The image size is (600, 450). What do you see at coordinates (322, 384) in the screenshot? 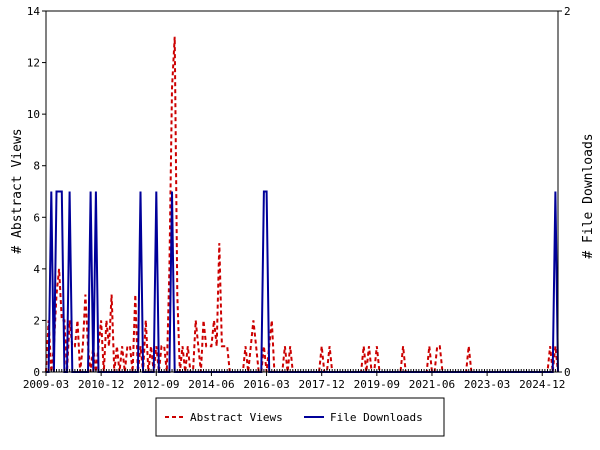
I see `x-tick-label-2017-12: 2017-12` at bounding box center [322, 384].